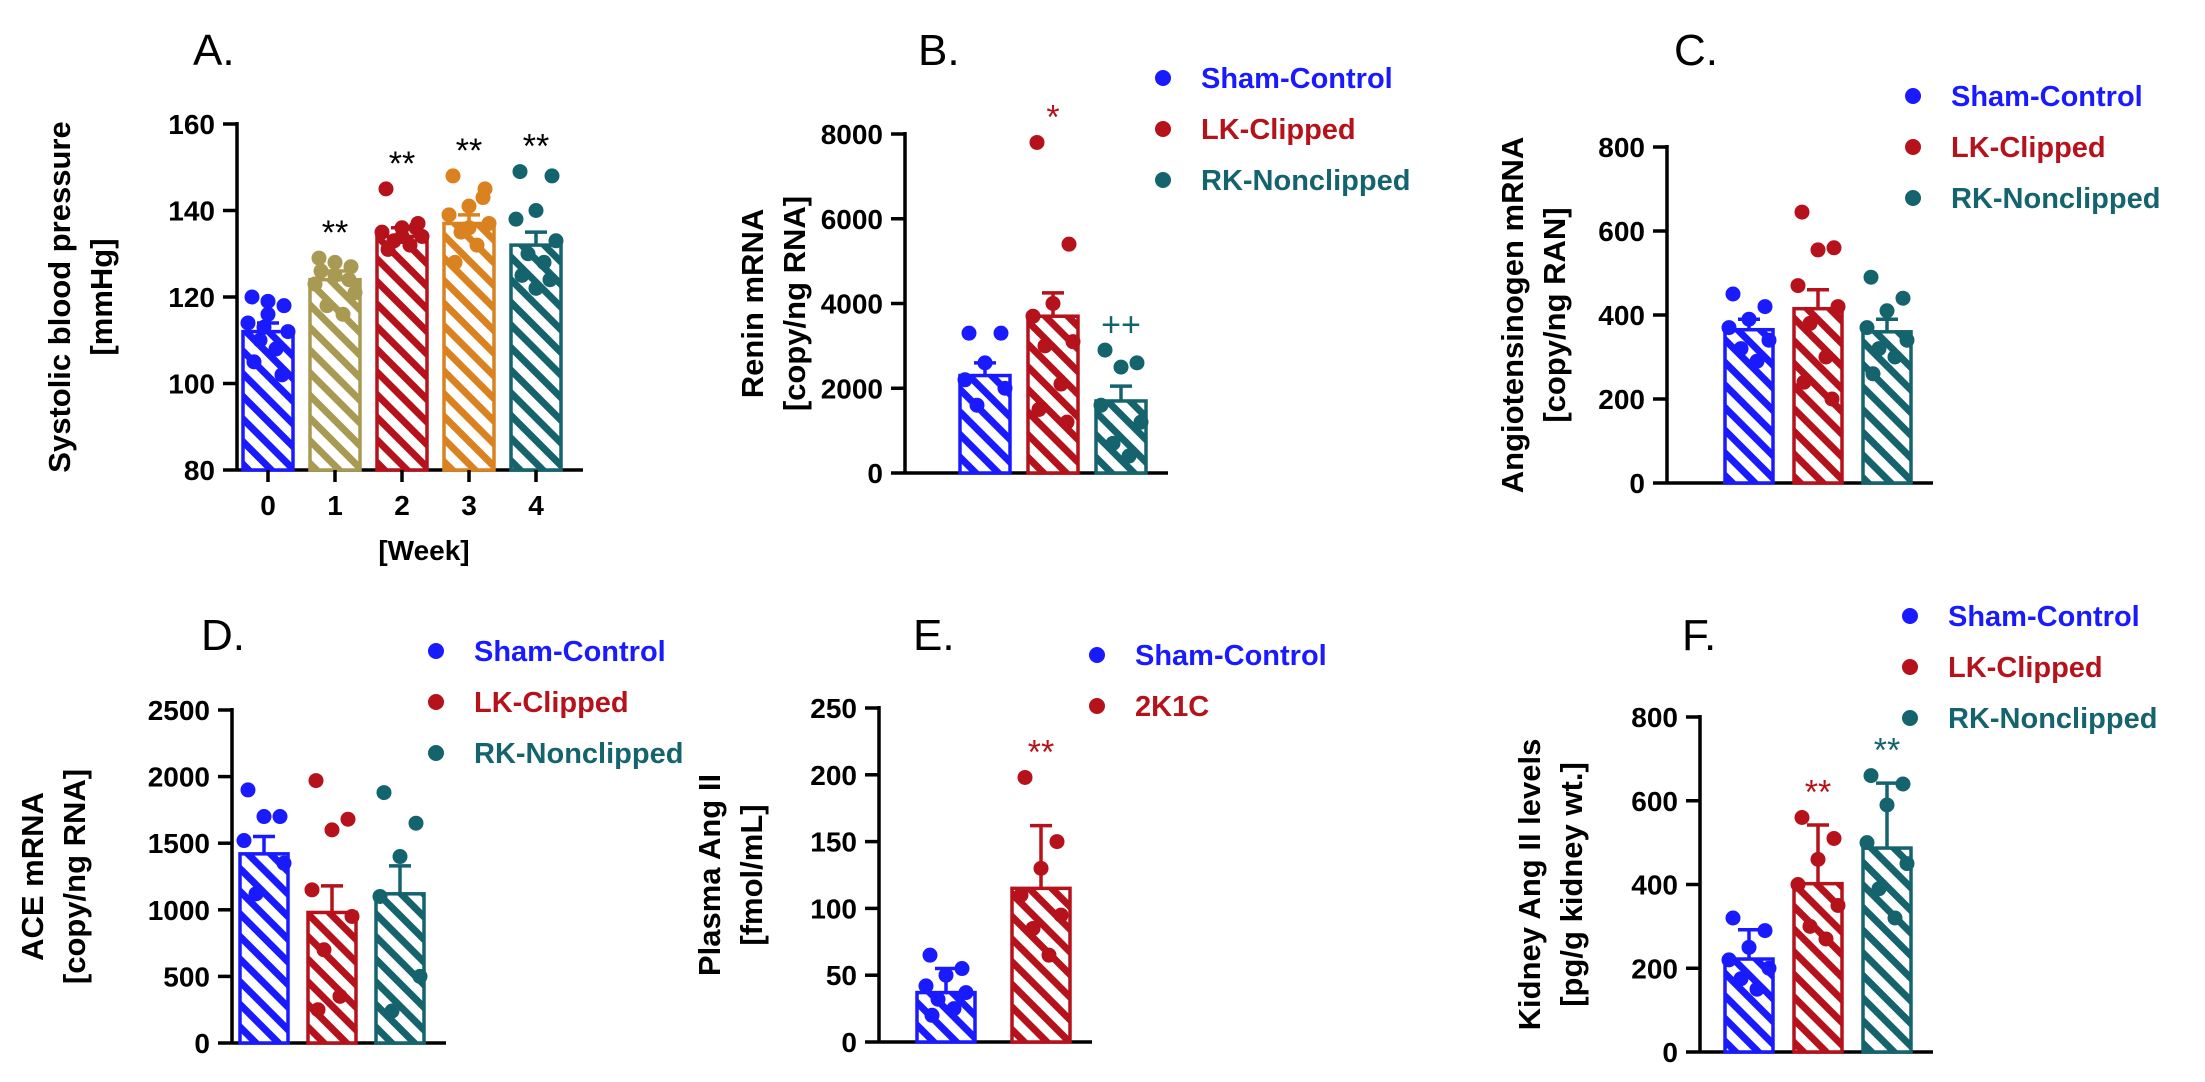 The image size is (2205, 1082). What do you see at coordinates (1208, 681) in the screenshot?
I see `legend: Sham-Control 2K1C` at bounding box center [1208, 681].